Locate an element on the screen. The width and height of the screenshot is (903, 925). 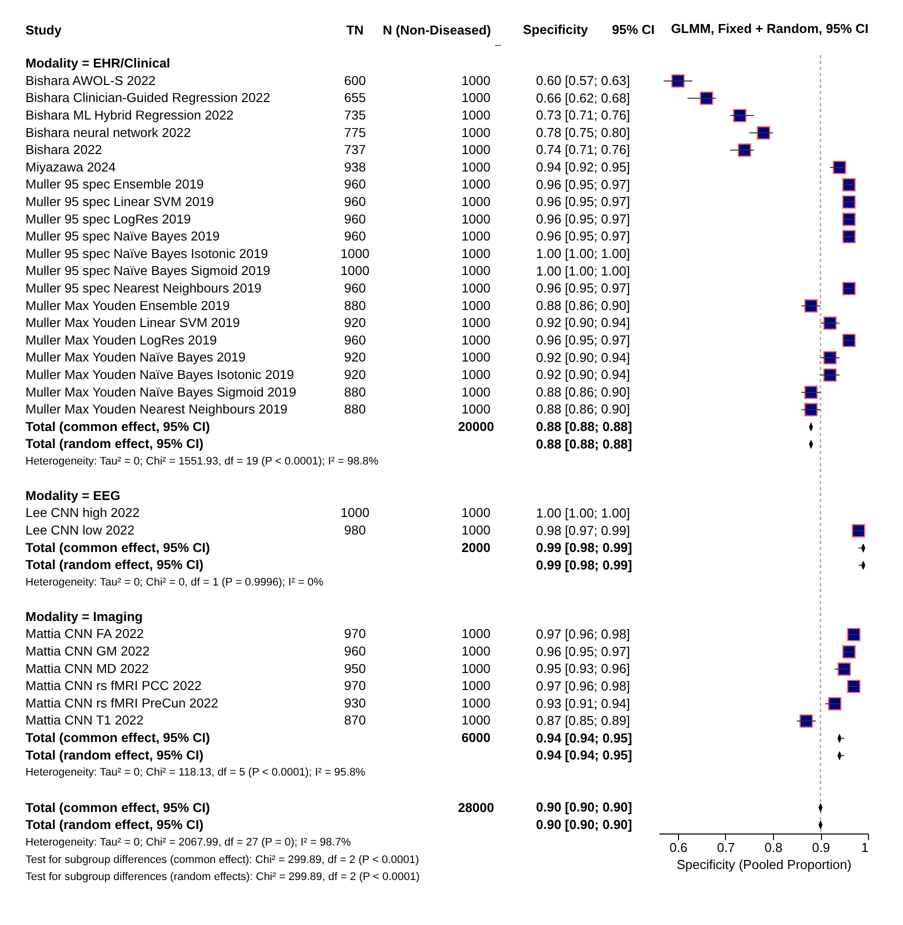
y-tick-label: Muller 95 spec Naïve Bayes Isotonic 2019 is located at coordinates (147, 253).